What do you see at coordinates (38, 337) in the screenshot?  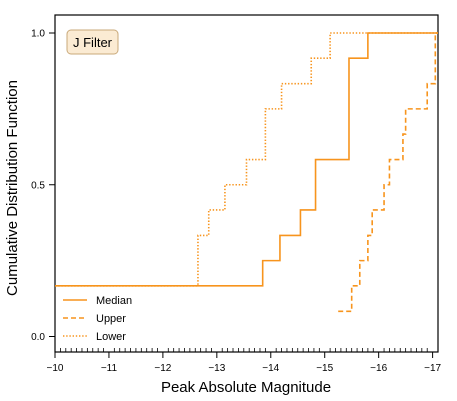 I see `y-tick-label: 0.0` at bounding box center [38, 337].